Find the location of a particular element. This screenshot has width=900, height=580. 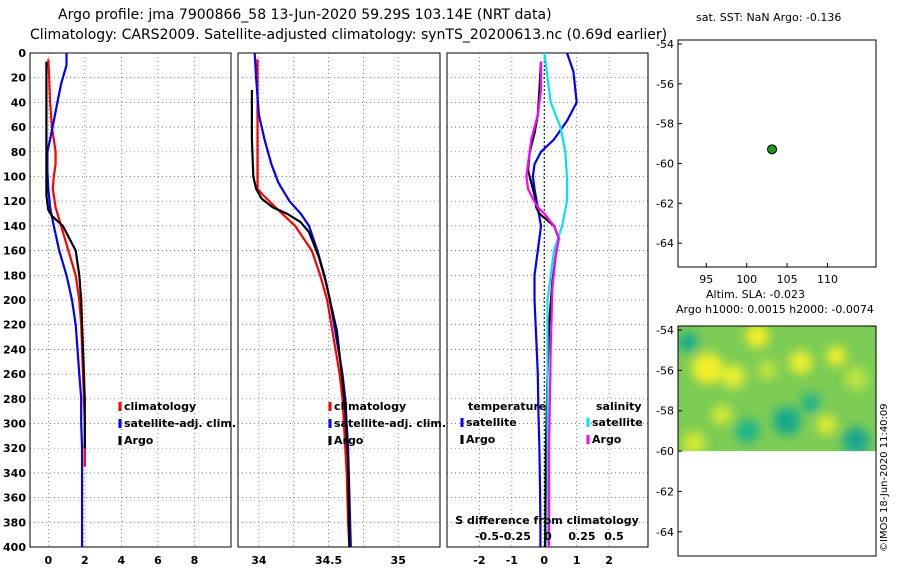

argo-height-title: Argo h1000: 0.0015 h2000: -0.0074 is located at coordinates (775, 309).